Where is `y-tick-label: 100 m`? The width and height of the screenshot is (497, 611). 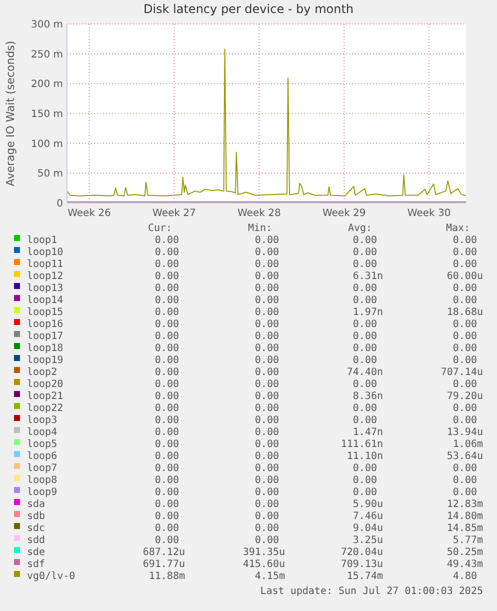 y-tick-label: 100 m is located at coordinates (46, 144).